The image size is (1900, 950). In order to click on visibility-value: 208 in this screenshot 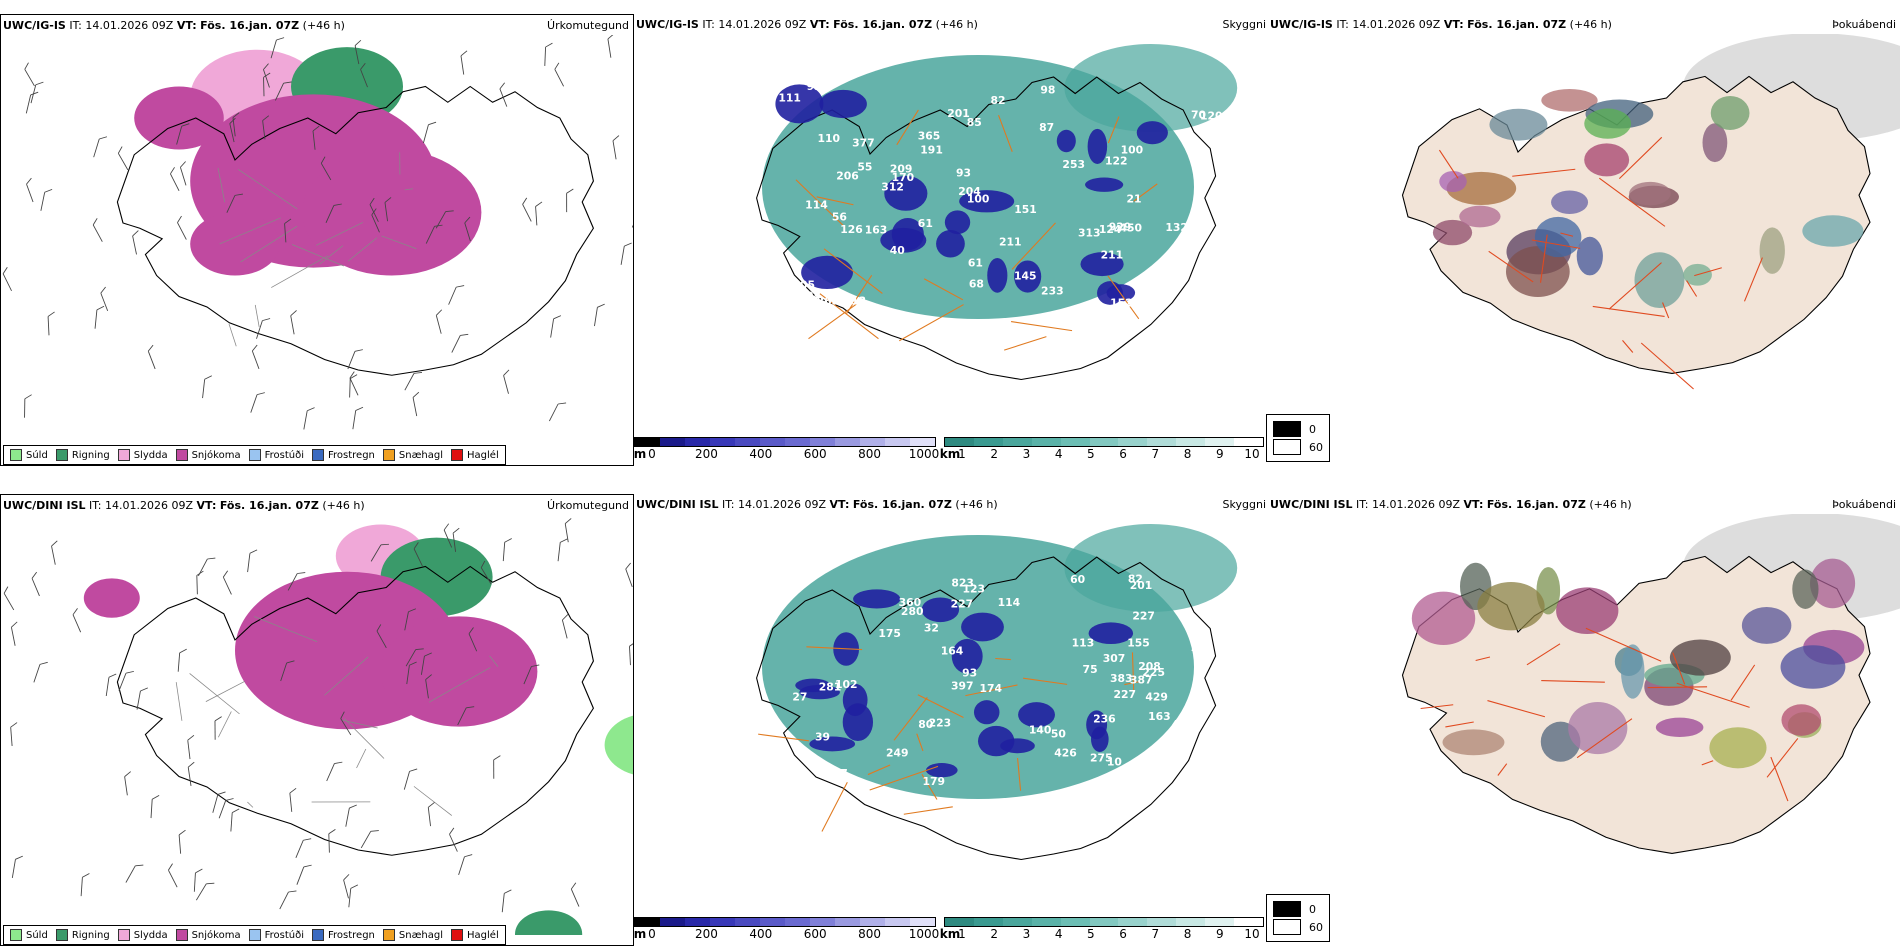, I will do `click(1149, 666)`.